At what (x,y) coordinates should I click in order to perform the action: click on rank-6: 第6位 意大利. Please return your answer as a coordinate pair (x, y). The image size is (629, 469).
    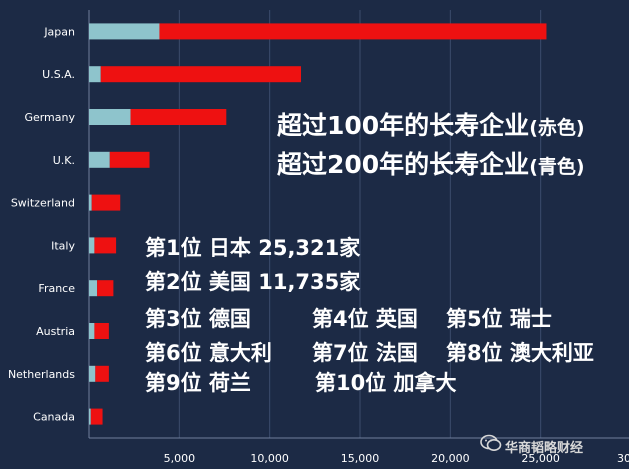
    Looking at the image, I should click on (208, 352).